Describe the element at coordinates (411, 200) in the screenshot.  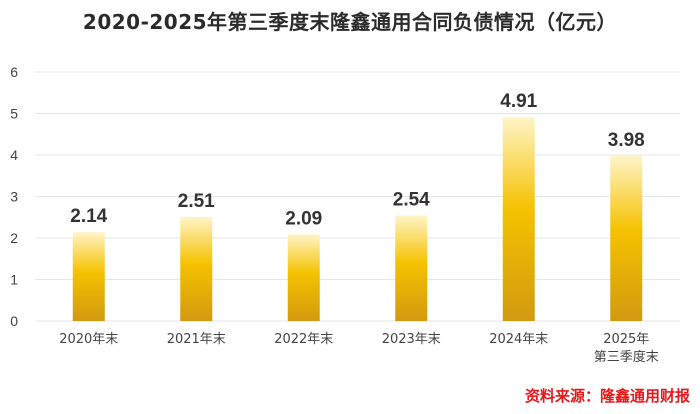
I see `data-label: 2.54` at that location.